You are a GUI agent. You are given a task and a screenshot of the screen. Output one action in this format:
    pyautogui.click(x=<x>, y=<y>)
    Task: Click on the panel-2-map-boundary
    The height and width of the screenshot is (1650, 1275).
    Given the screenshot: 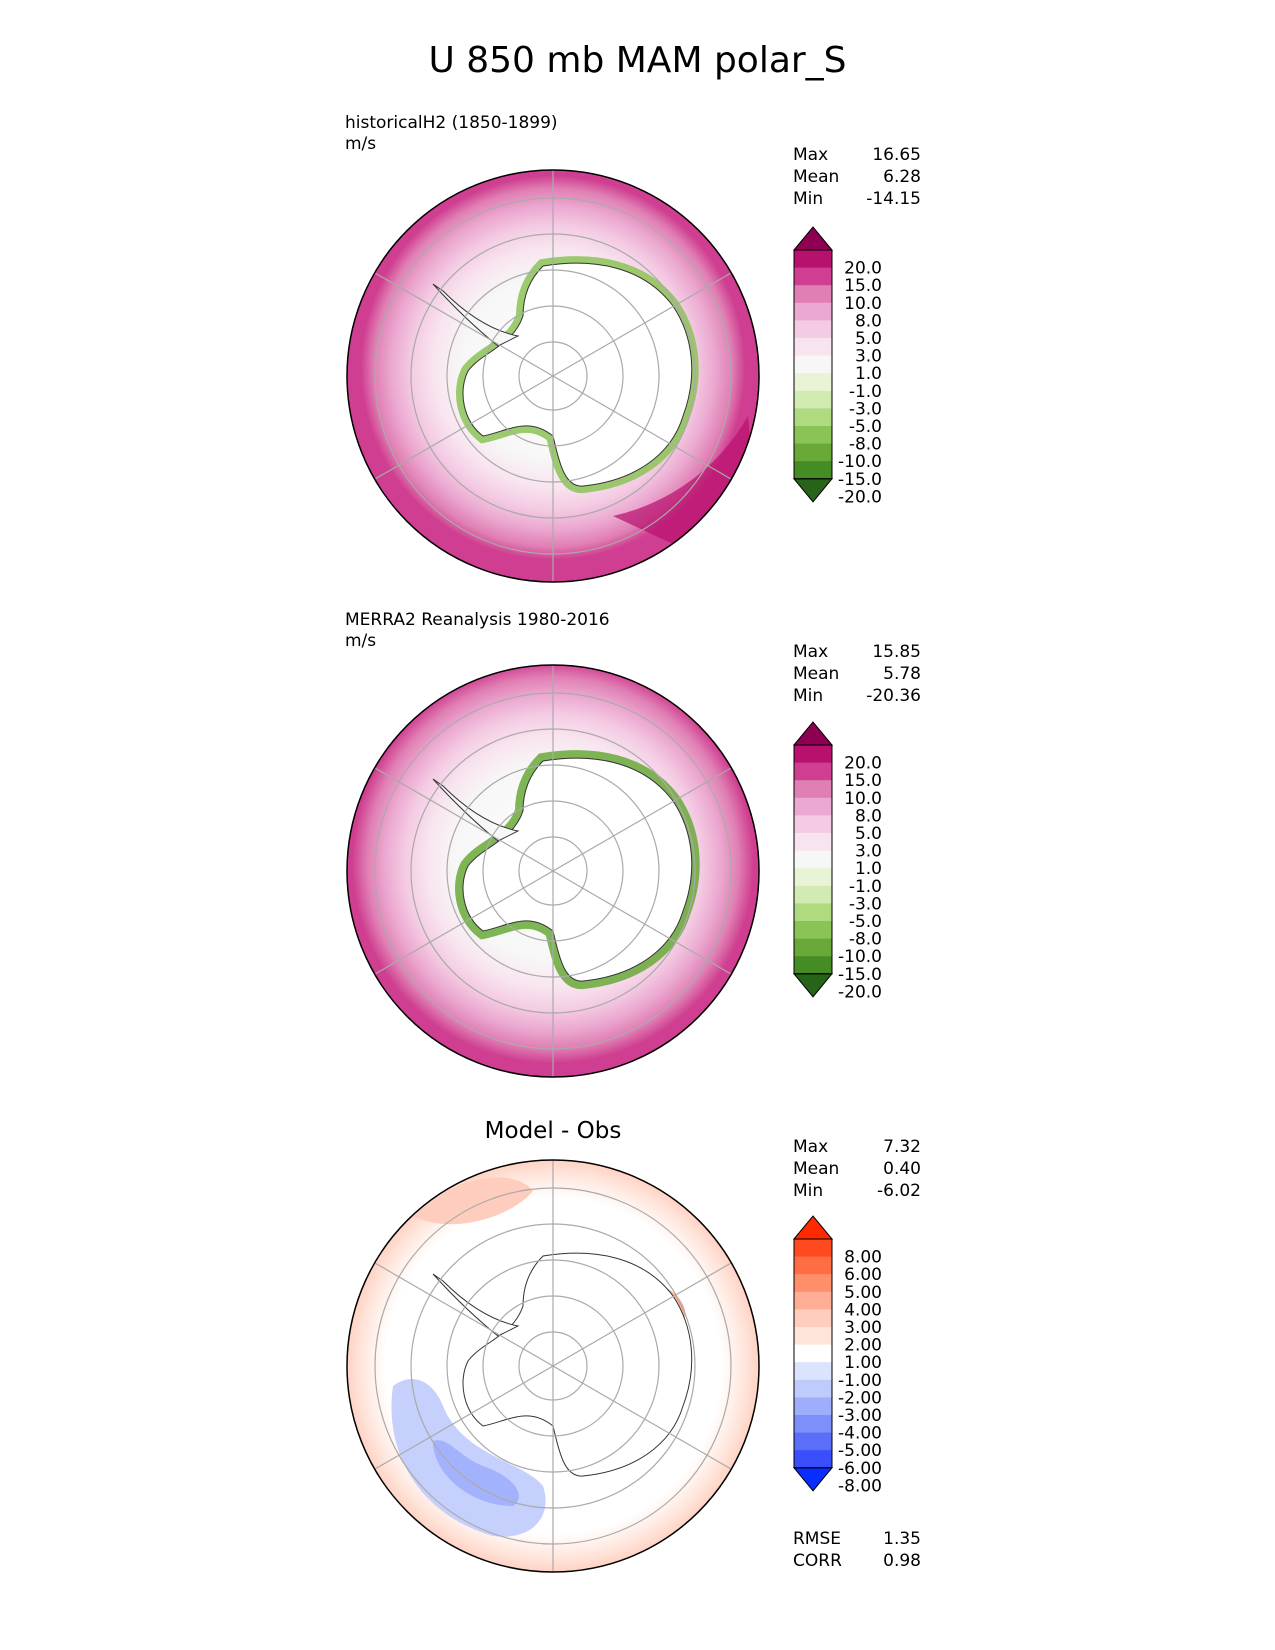 What is the action you would take?
    pyautogui.click(x=553, y=871)
    